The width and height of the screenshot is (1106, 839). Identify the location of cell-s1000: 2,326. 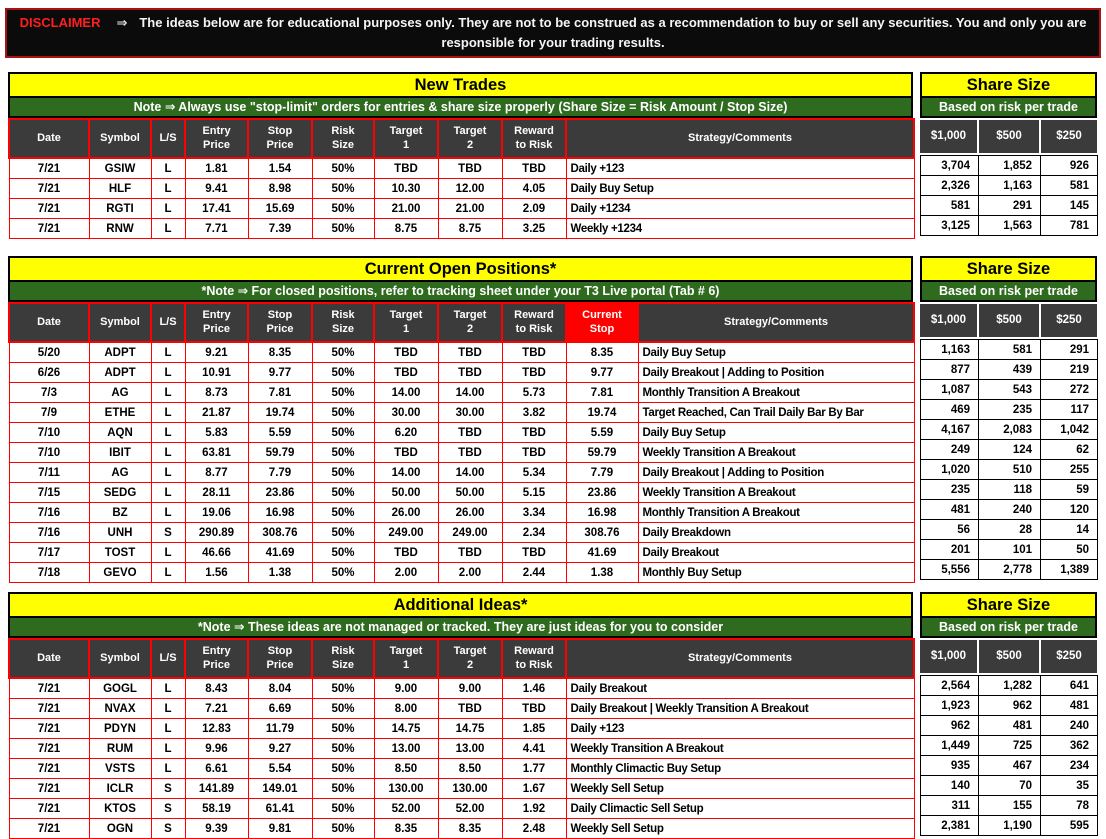
(949, 185).